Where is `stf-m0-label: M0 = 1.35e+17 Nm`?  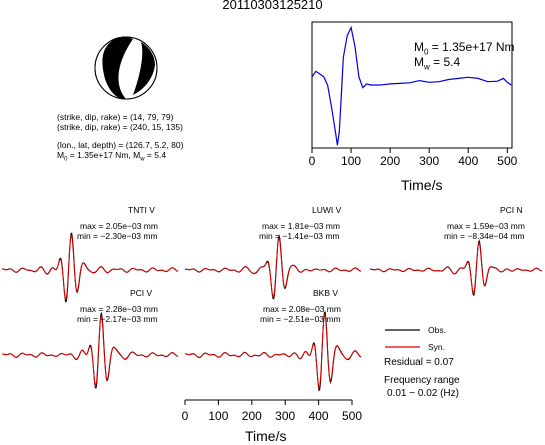
stf-m0-label: M0 = 1.35e+17 Nm is located at coordinates (464, 48).